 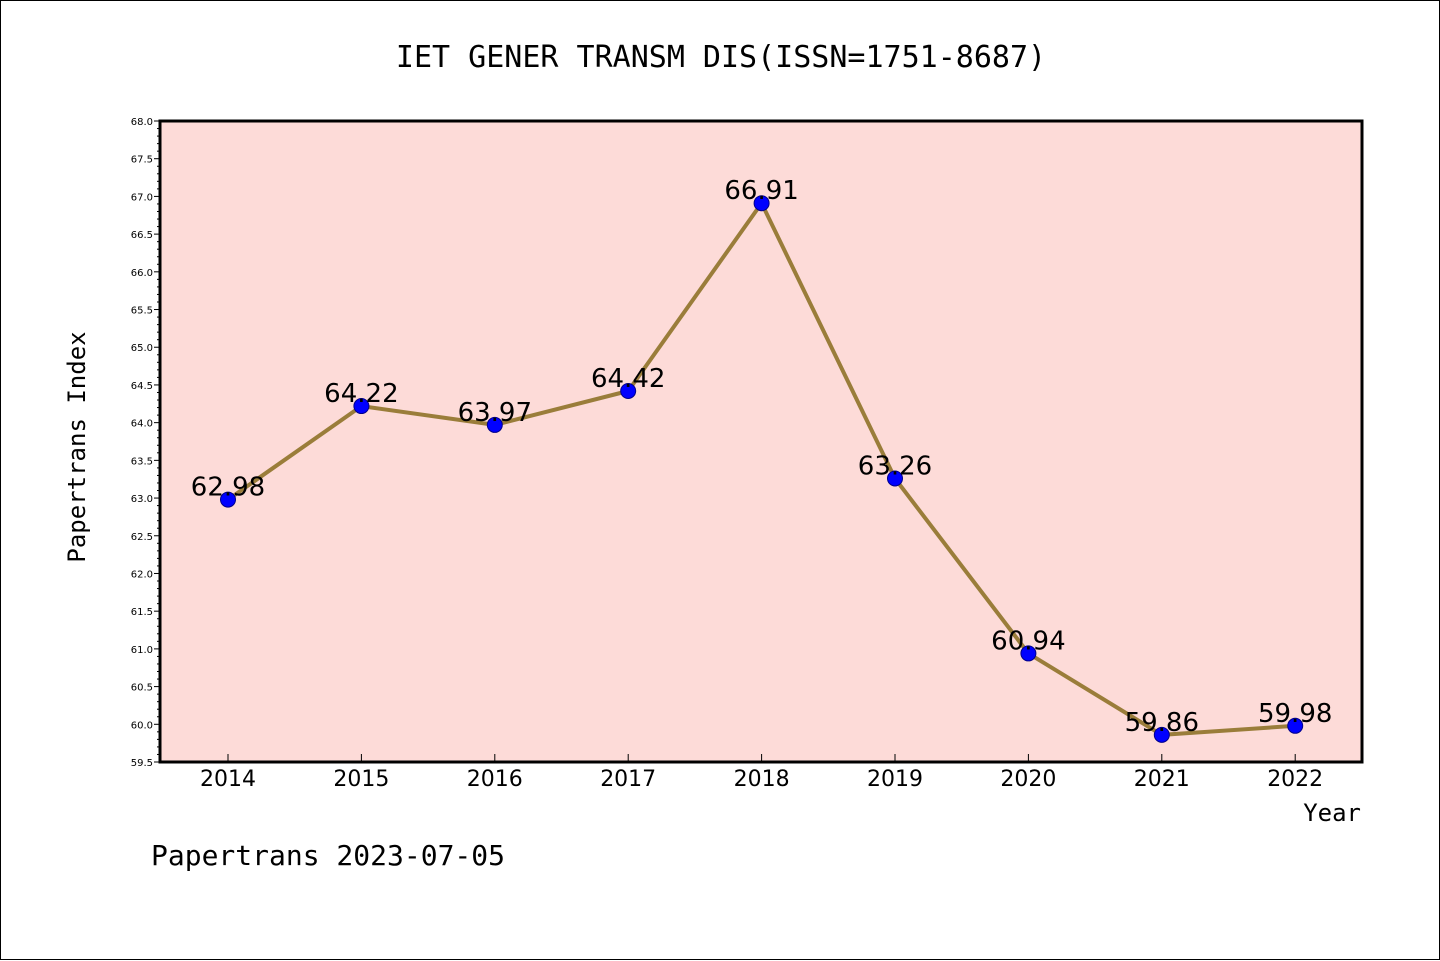 I want to click on data-label: 62.98, so click(x=228, y=488).